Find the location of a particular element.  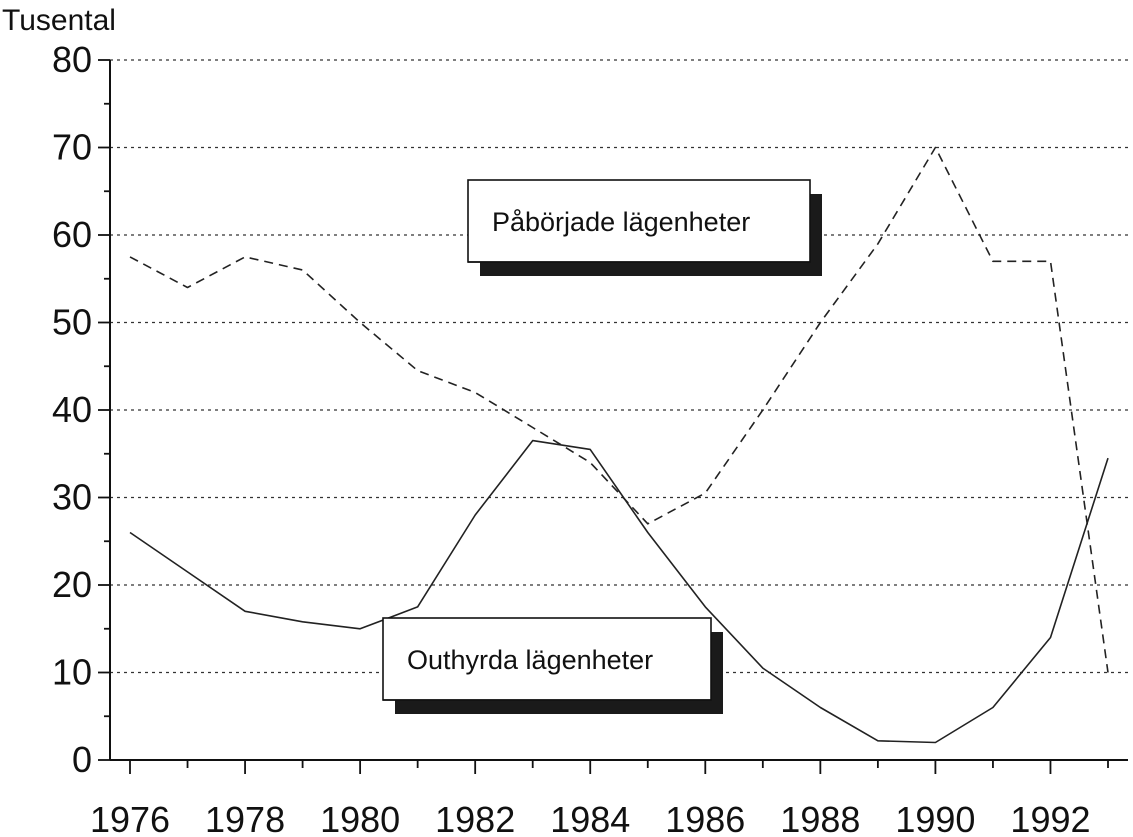

x-tick-label: 1976 is located at coordinates (130, 818).